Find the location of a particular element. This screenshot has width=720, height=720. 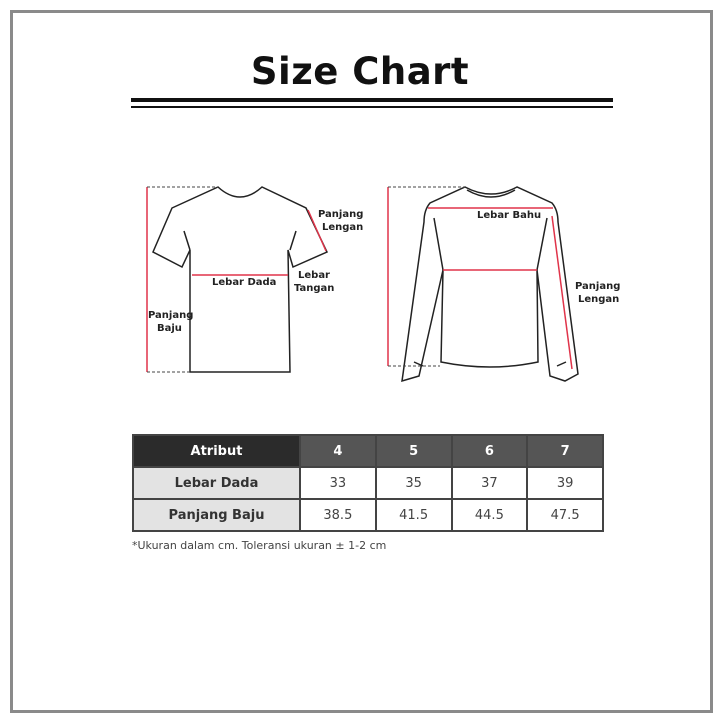

tshirt-measure-lines is located at coordinates (236, 279).